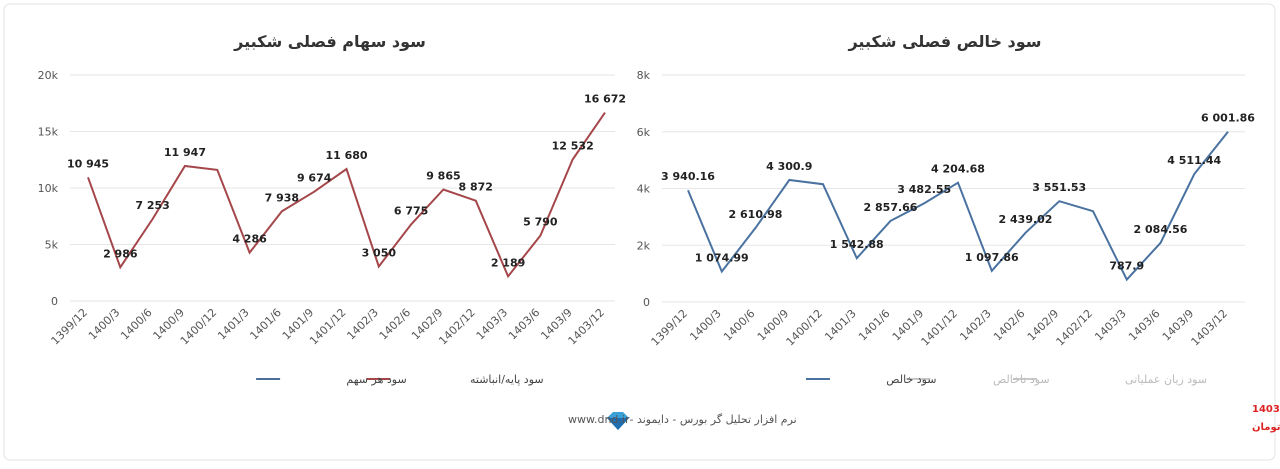  Describe the element at coordinates (857, 244) in the screenshot. I see `value-label: 1 542.88` at that location.